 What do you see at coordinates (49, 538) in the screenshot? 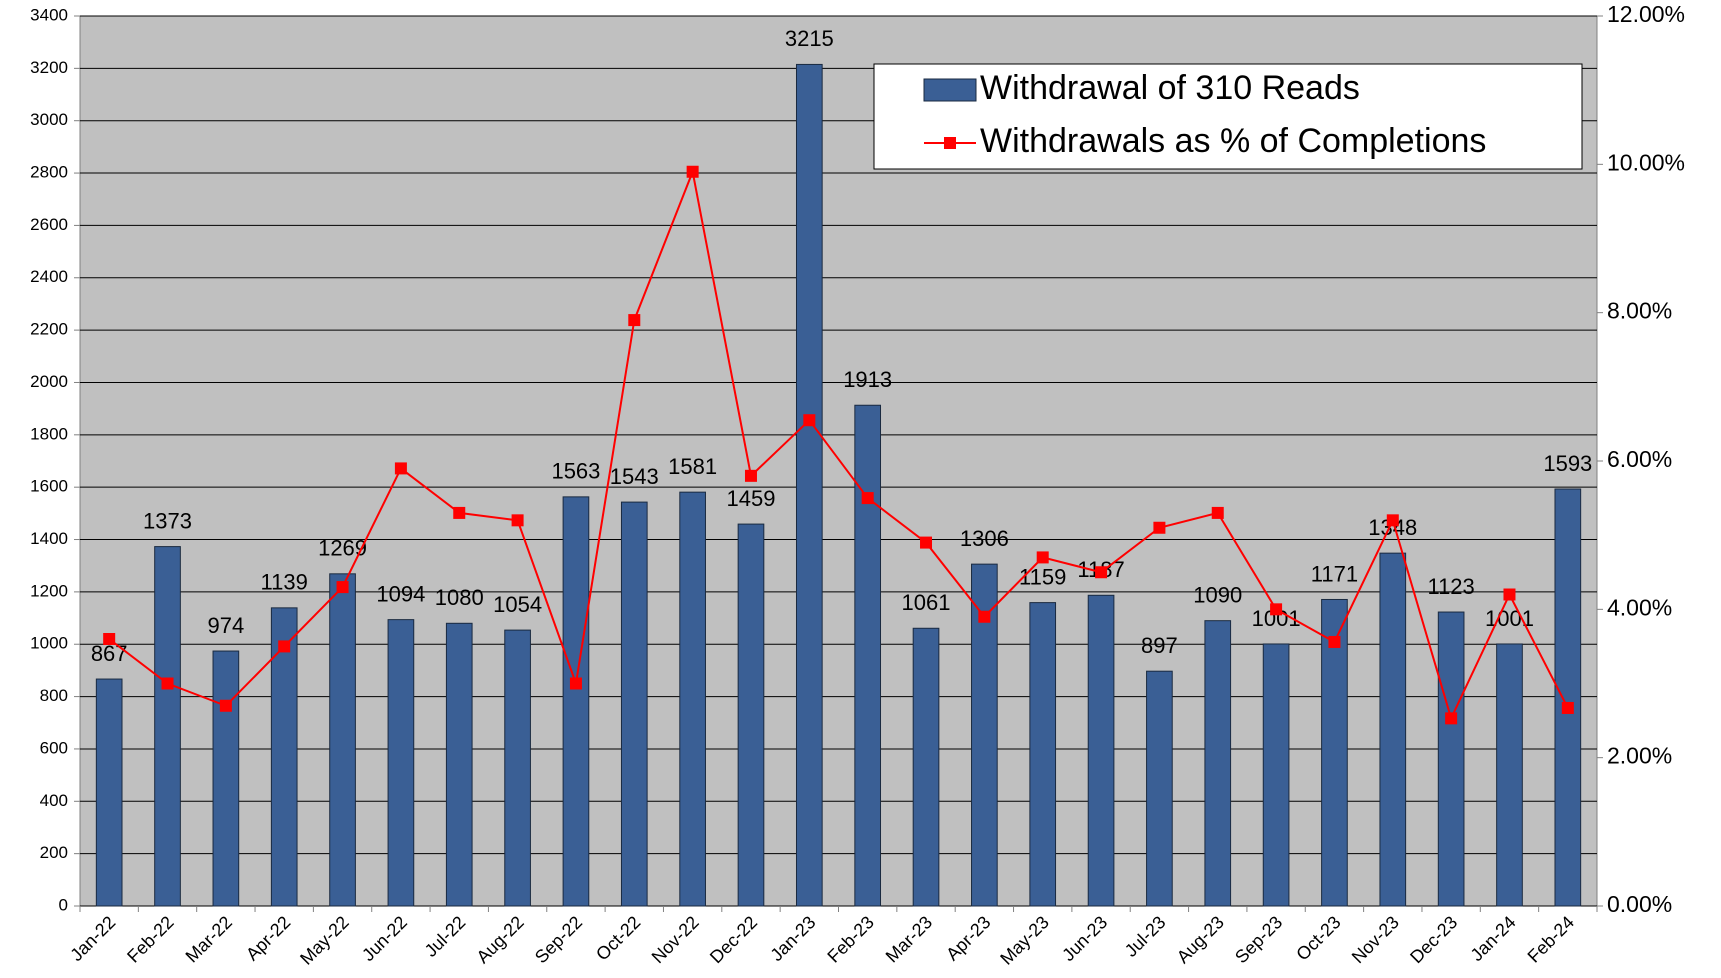
I see `y-tick-label: 1400` at bounding box center [49, 538].